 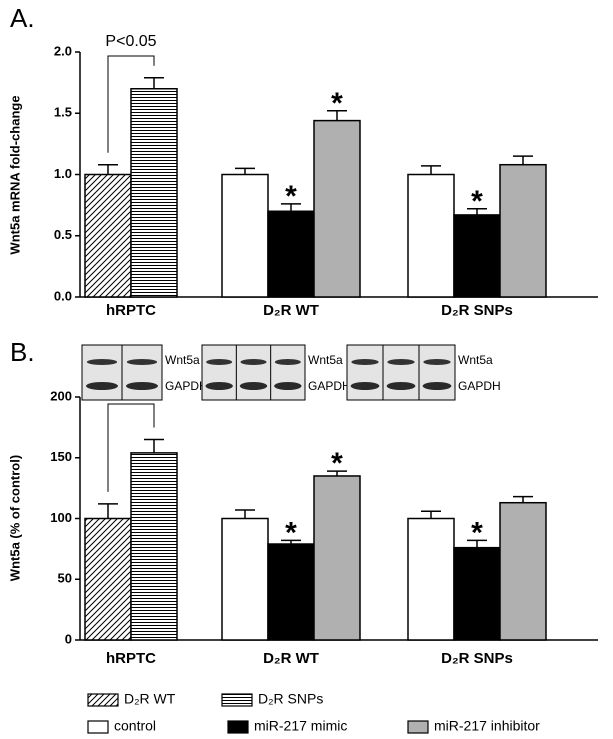 I want to click on legend-label: D₂R SNPs, so click(x=290, y=699).